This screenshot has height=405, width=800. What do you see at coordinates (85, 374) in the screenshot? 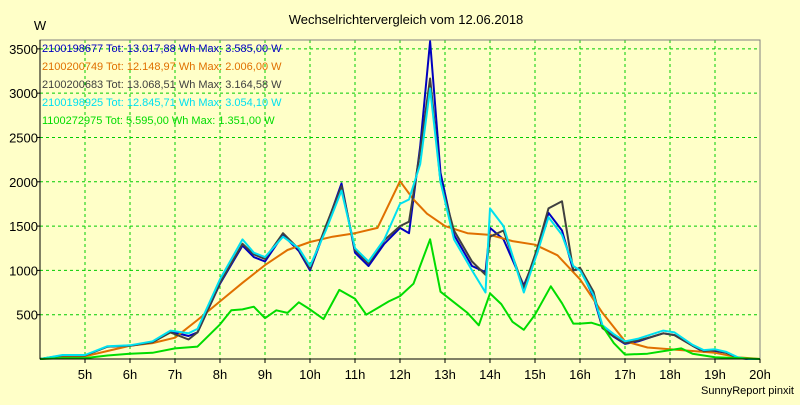
I see `x-tick-label: 5h` at bounding box center [85, 374].